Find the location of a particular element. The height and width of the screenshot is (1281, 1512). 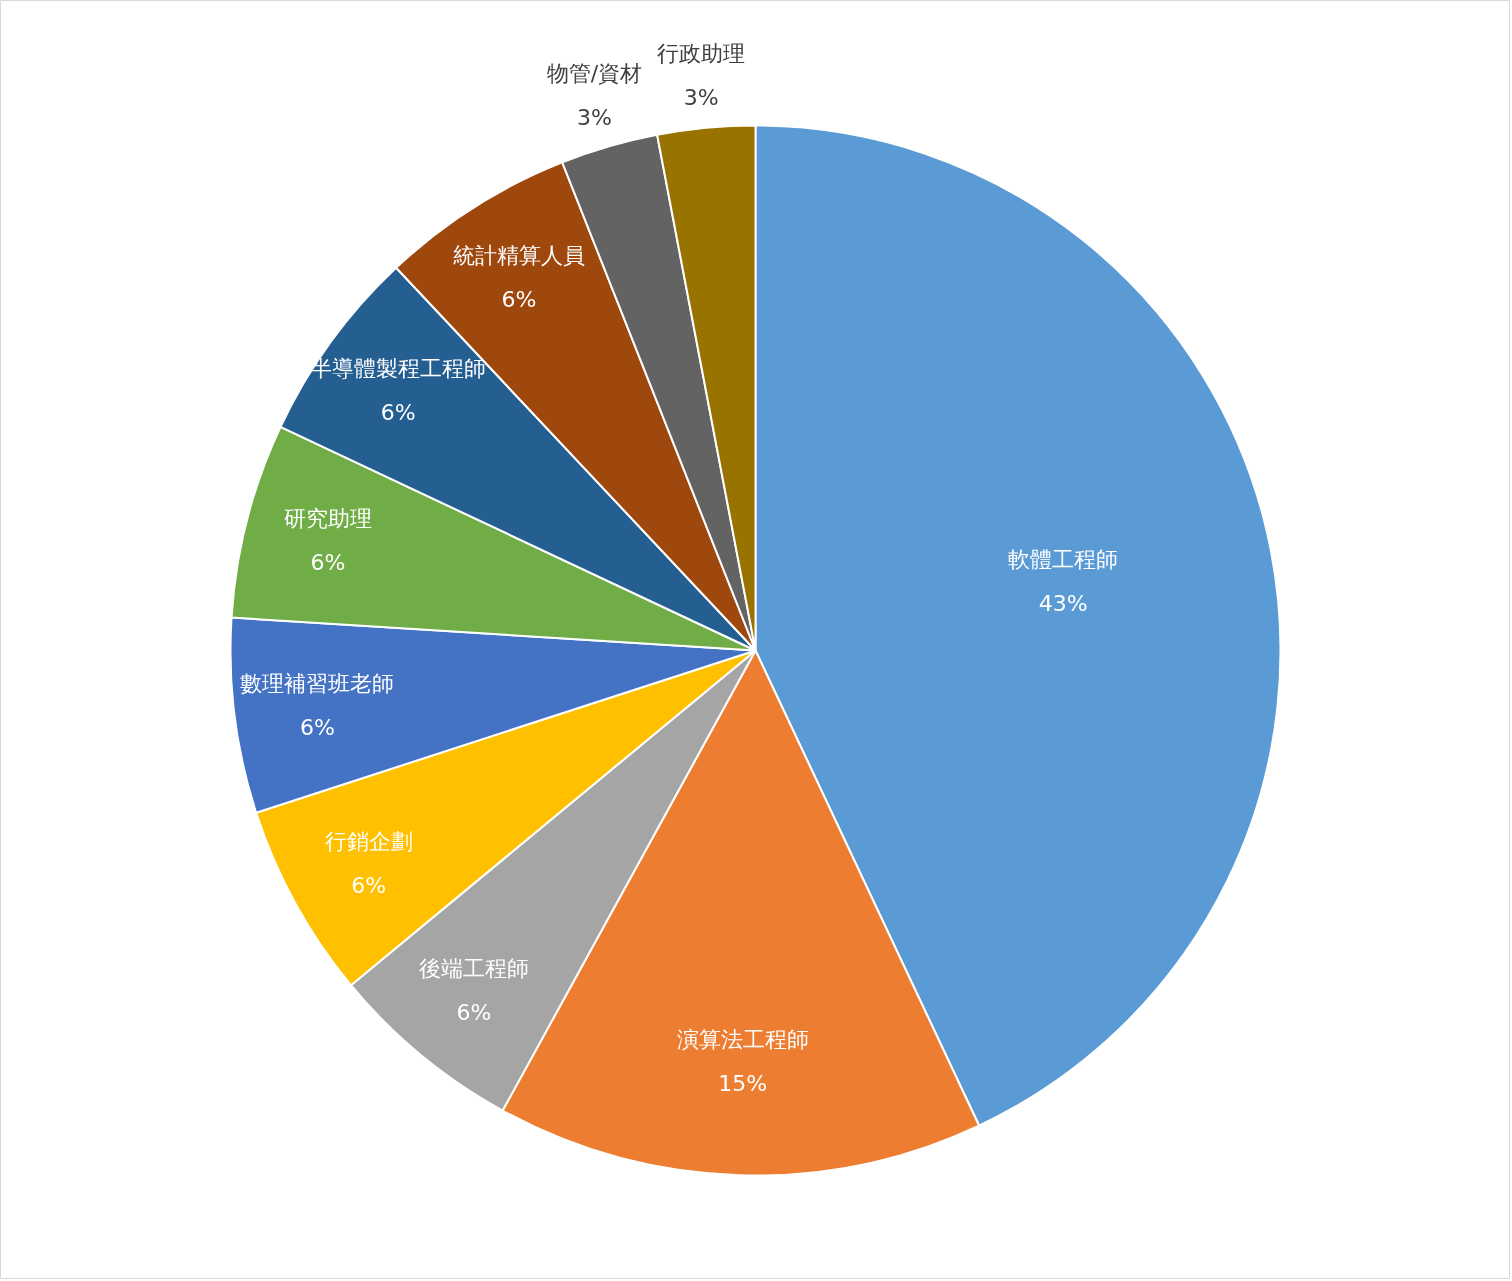

slice-label: 後端工程師 is located at coordinates (474, 969).